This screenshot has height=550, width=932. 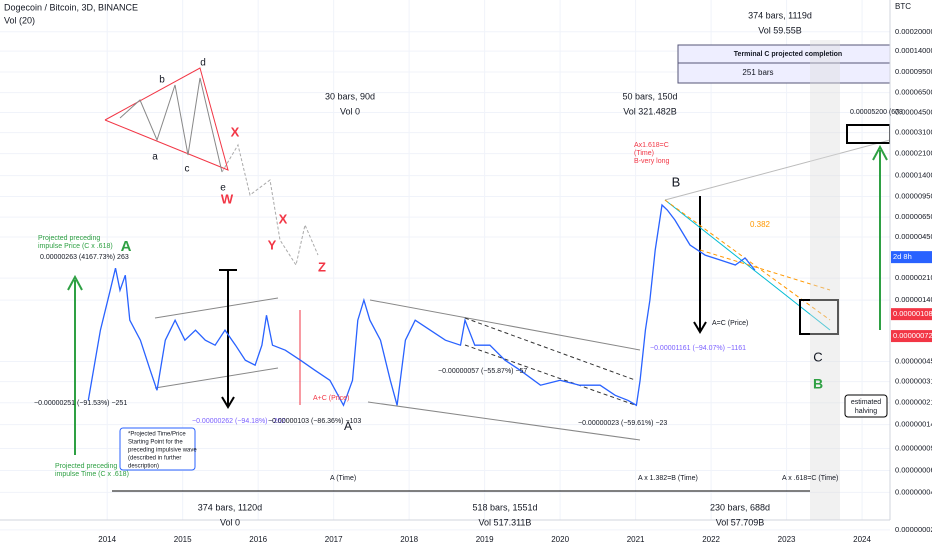 What do you see at coordinates (819, 317) in the screenshot?
I see `target-box` at bounding box center [819, 317].